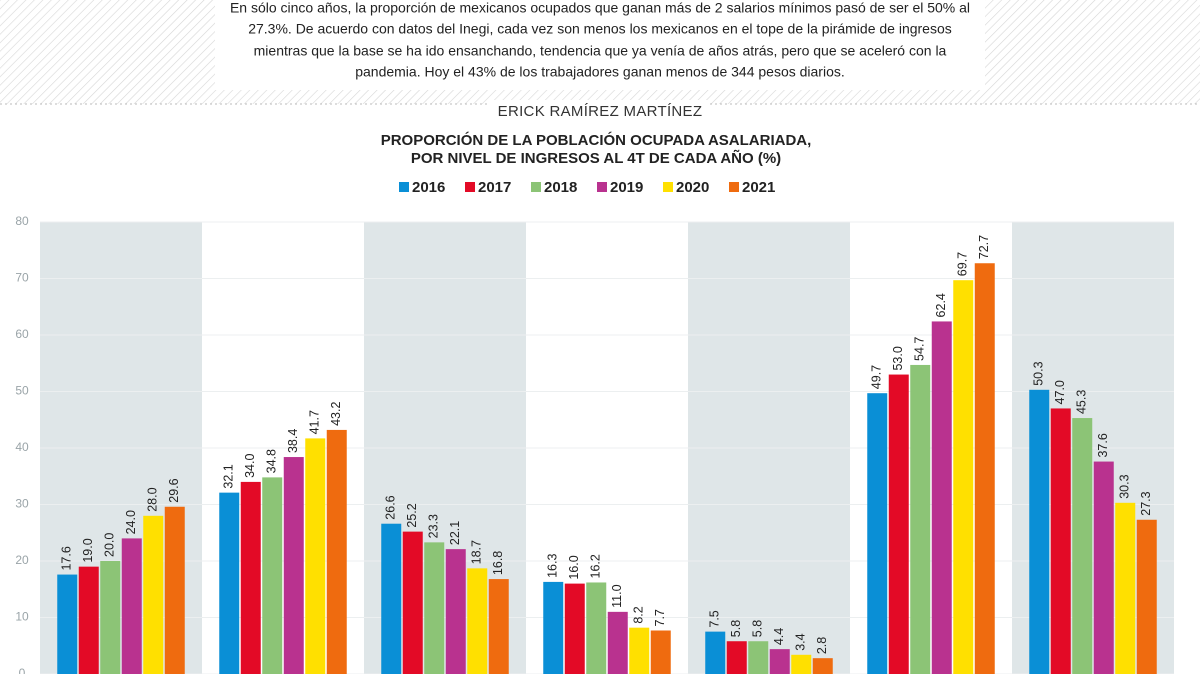 The width and height of the screenshot is (1200, 674). I want to click on value-label: 23.3, so click(434, 526).